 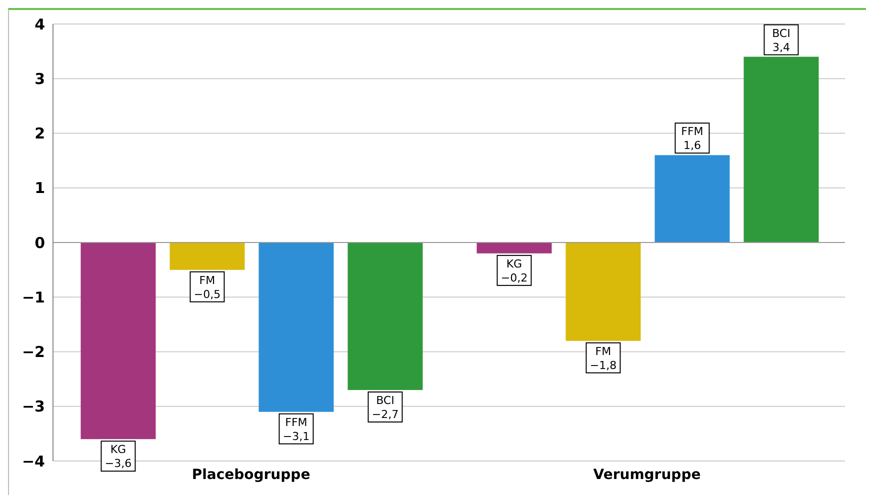 I want to click on x-tick-label: Verumgruppe, so click(x=647, y=474).